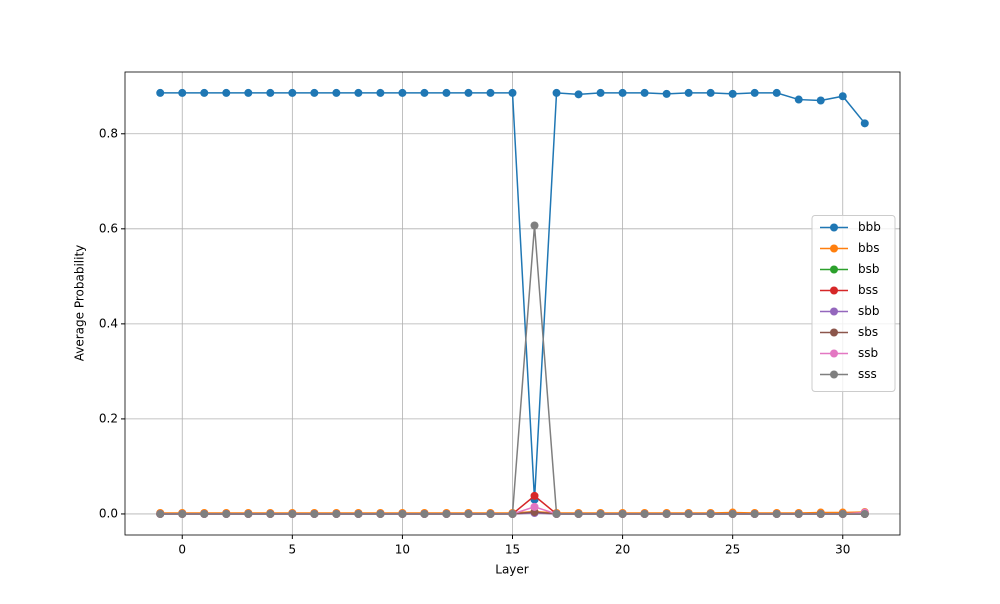  What do you see at coordinates (868, 353) in the screenshot?
I see `legend-label: ssb` at bounding box center [868, 353].